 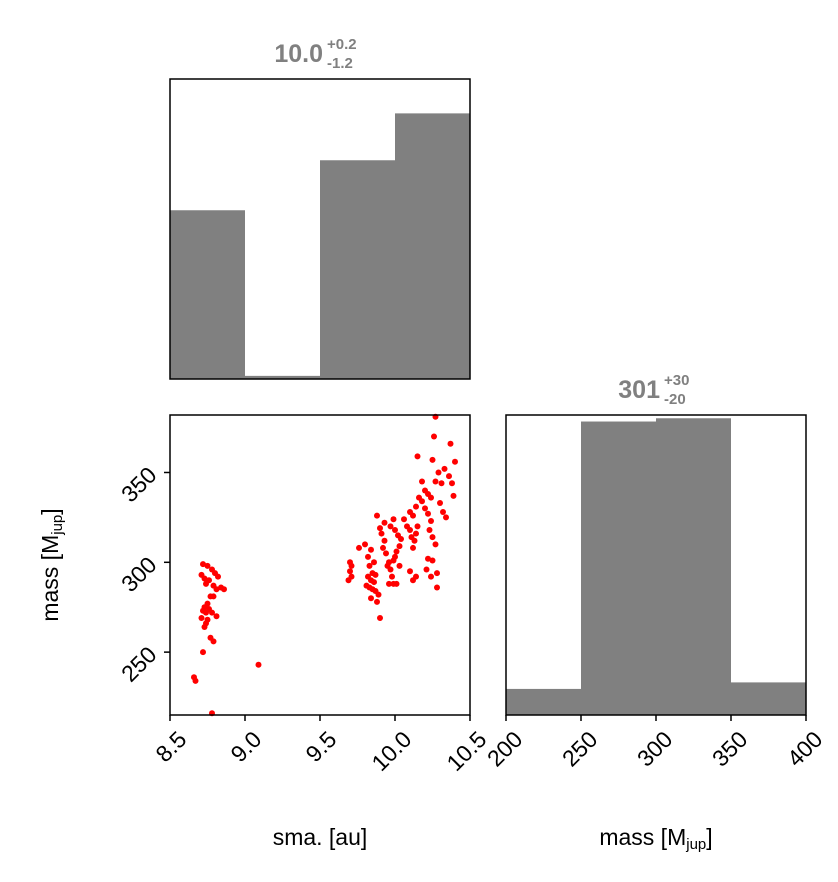 What do you see at coordinates (342, 44) in the screenshot?
I see `sma-histogram-title-plus: +0.2` at bounding box center [342, 44].